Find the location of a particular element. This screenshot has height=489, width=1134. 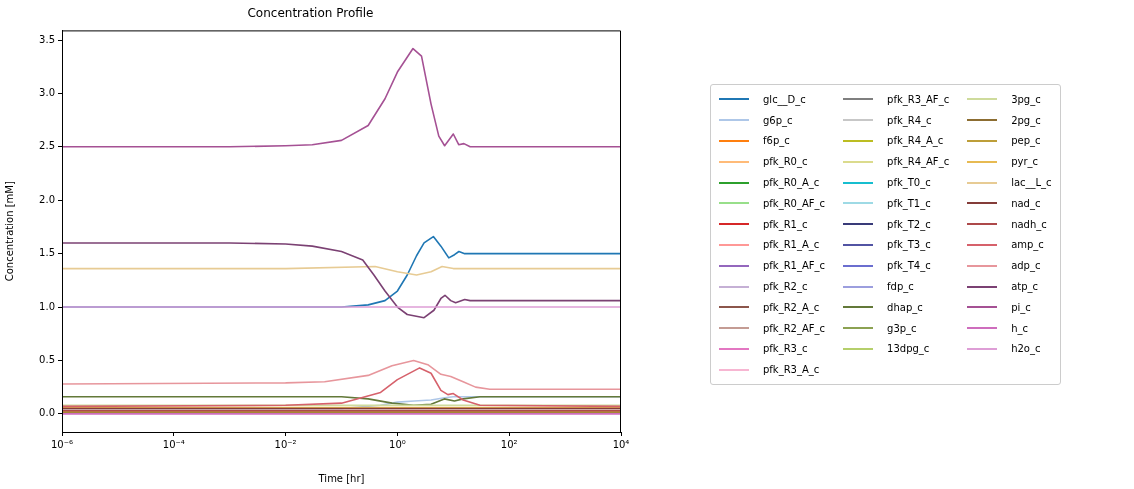

legend-label: nad_c is located at coordinates (1026, 203).